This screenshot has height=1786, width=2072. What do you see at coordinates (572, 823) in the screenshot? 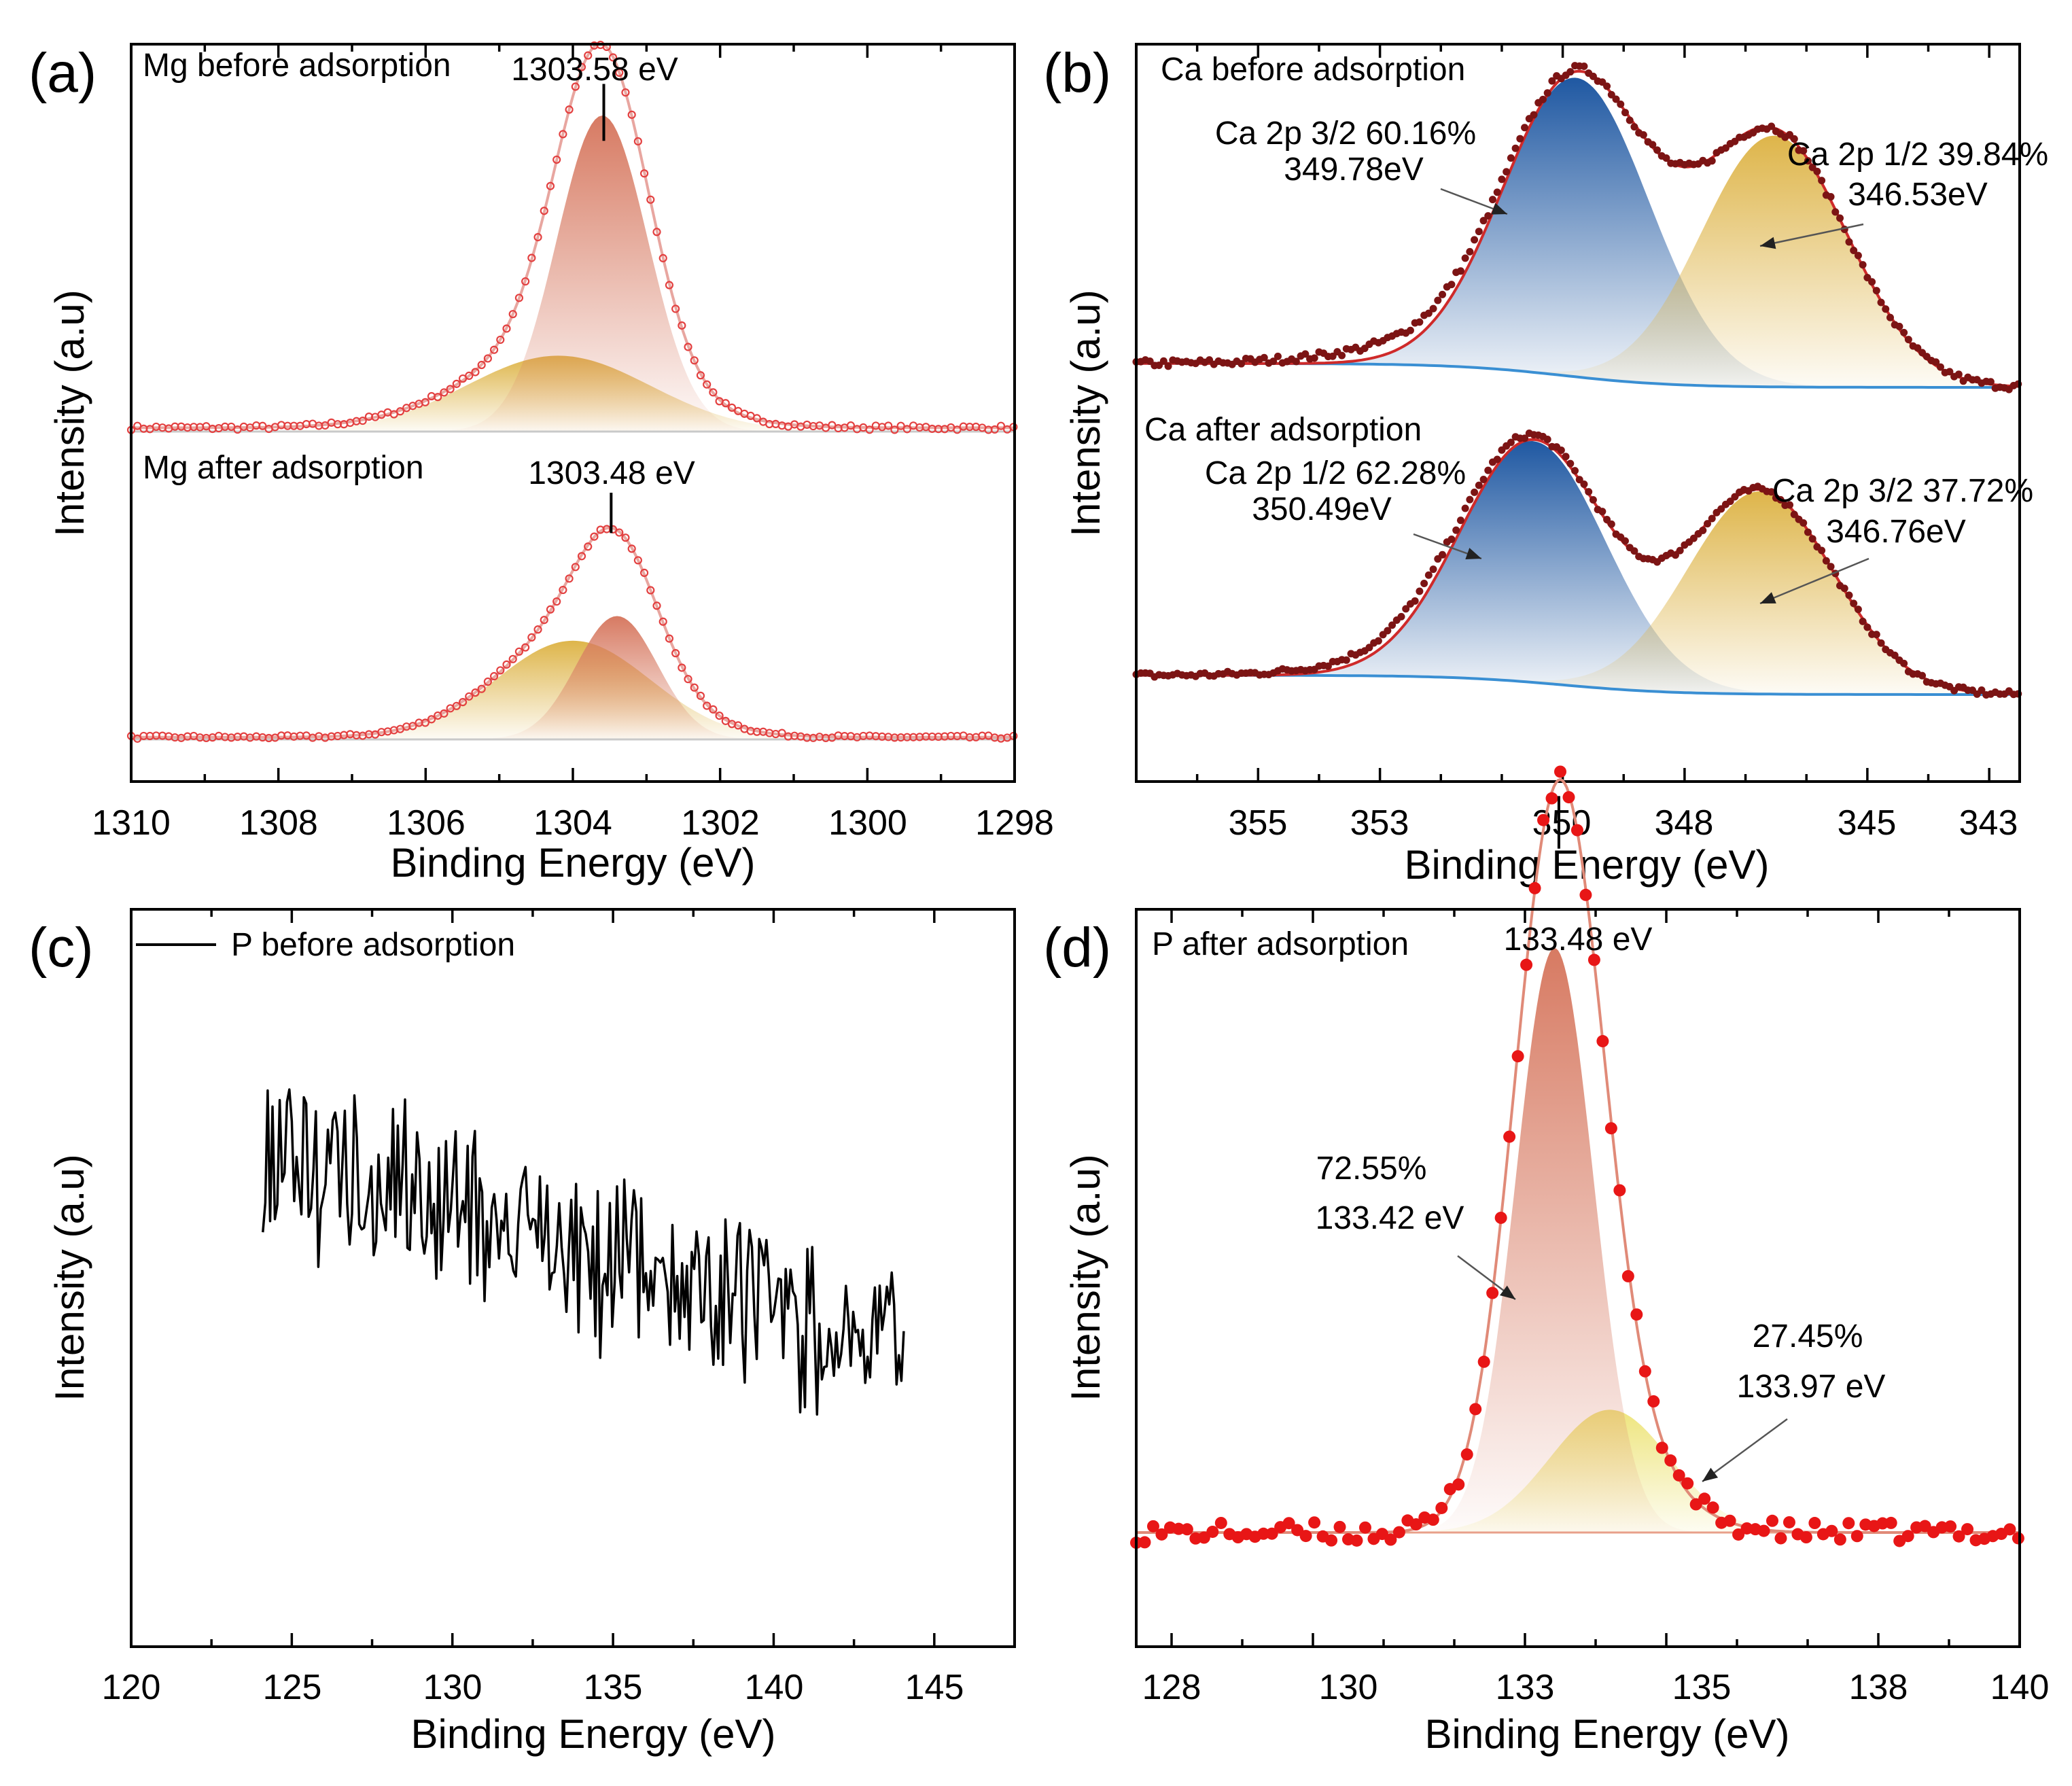
I see `x-tick-label: 1304` at bounding box center [572, 823].